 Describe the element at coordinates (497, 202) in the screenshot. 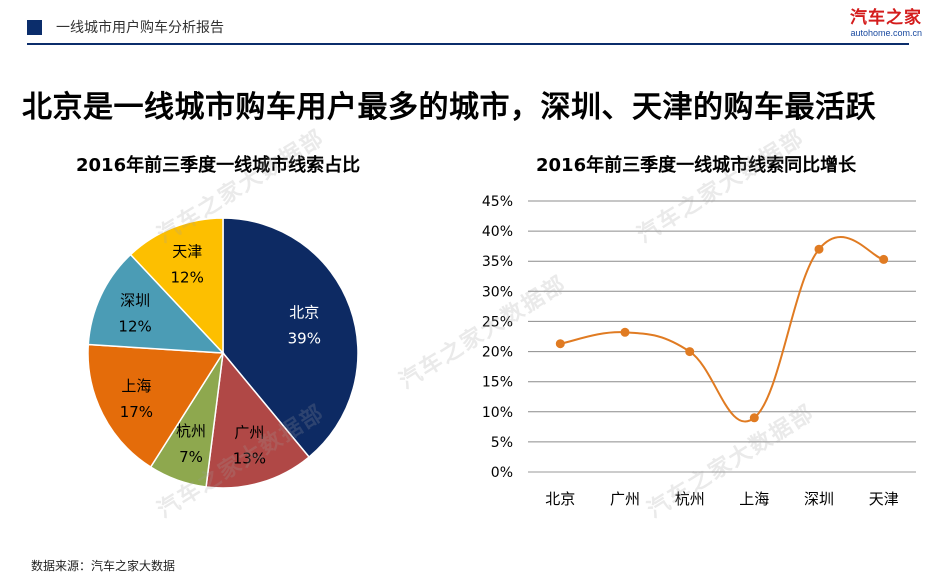

I see `y-tick-label: 45%` at that location.